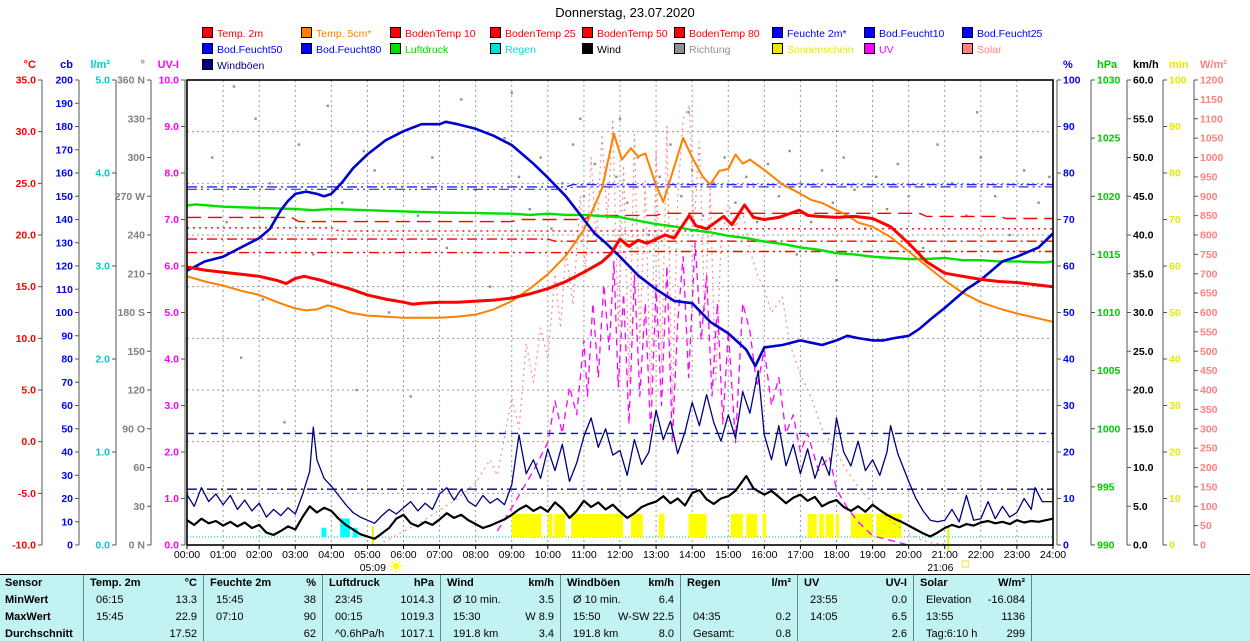 The image size is (1250, 641). I want to click on durchschnitt-luftdruck-value: 1017.1, so click(417, 633).